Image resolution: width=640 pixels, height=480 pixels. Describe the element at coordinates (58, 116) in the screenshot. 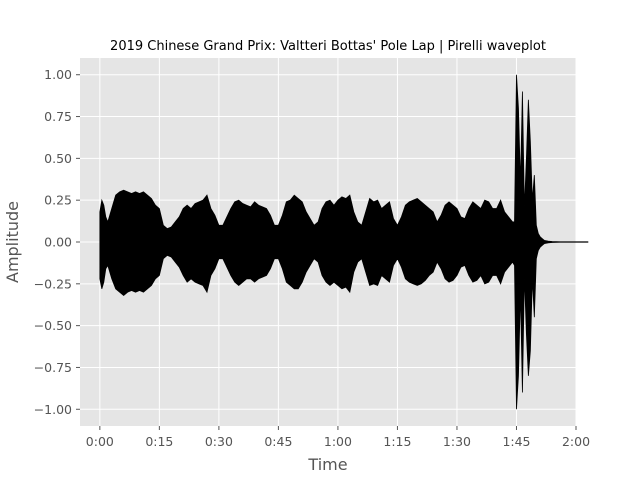

I see `y-tick-label: 0.75` at that location.